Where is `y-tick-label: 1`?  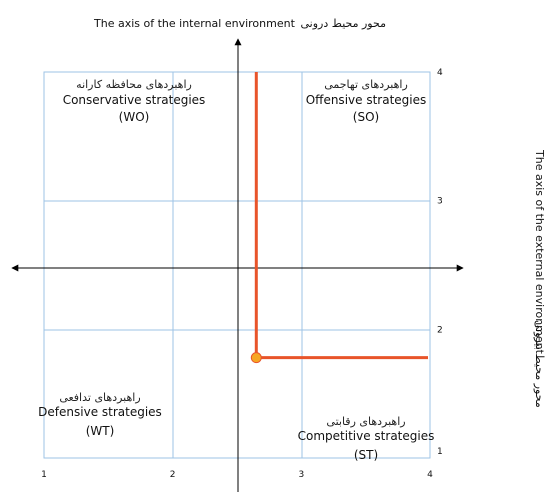
y-tick-label: 1 is located at coordinates (440, 452).